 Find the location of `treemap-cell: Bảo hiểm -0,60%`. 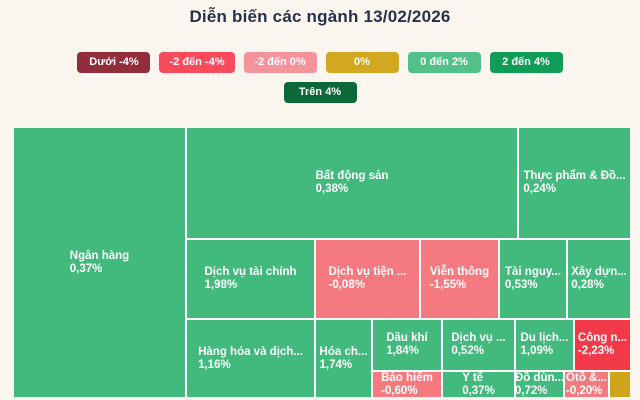

treemap-cell: Bảo hiểm -0,60% is located at coordinates (407, 384).